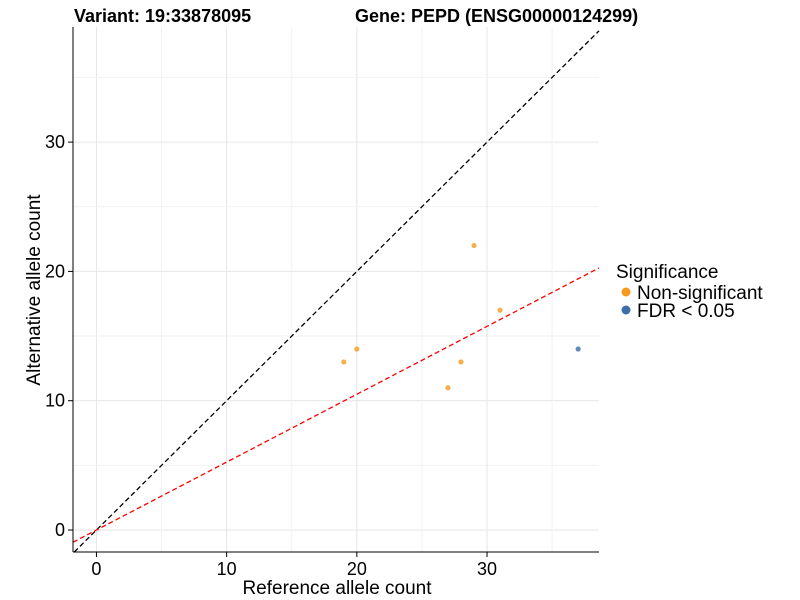 The image size is (800, 600). I want to click on x-axis-title: Reference allele count, so click(337, 588).